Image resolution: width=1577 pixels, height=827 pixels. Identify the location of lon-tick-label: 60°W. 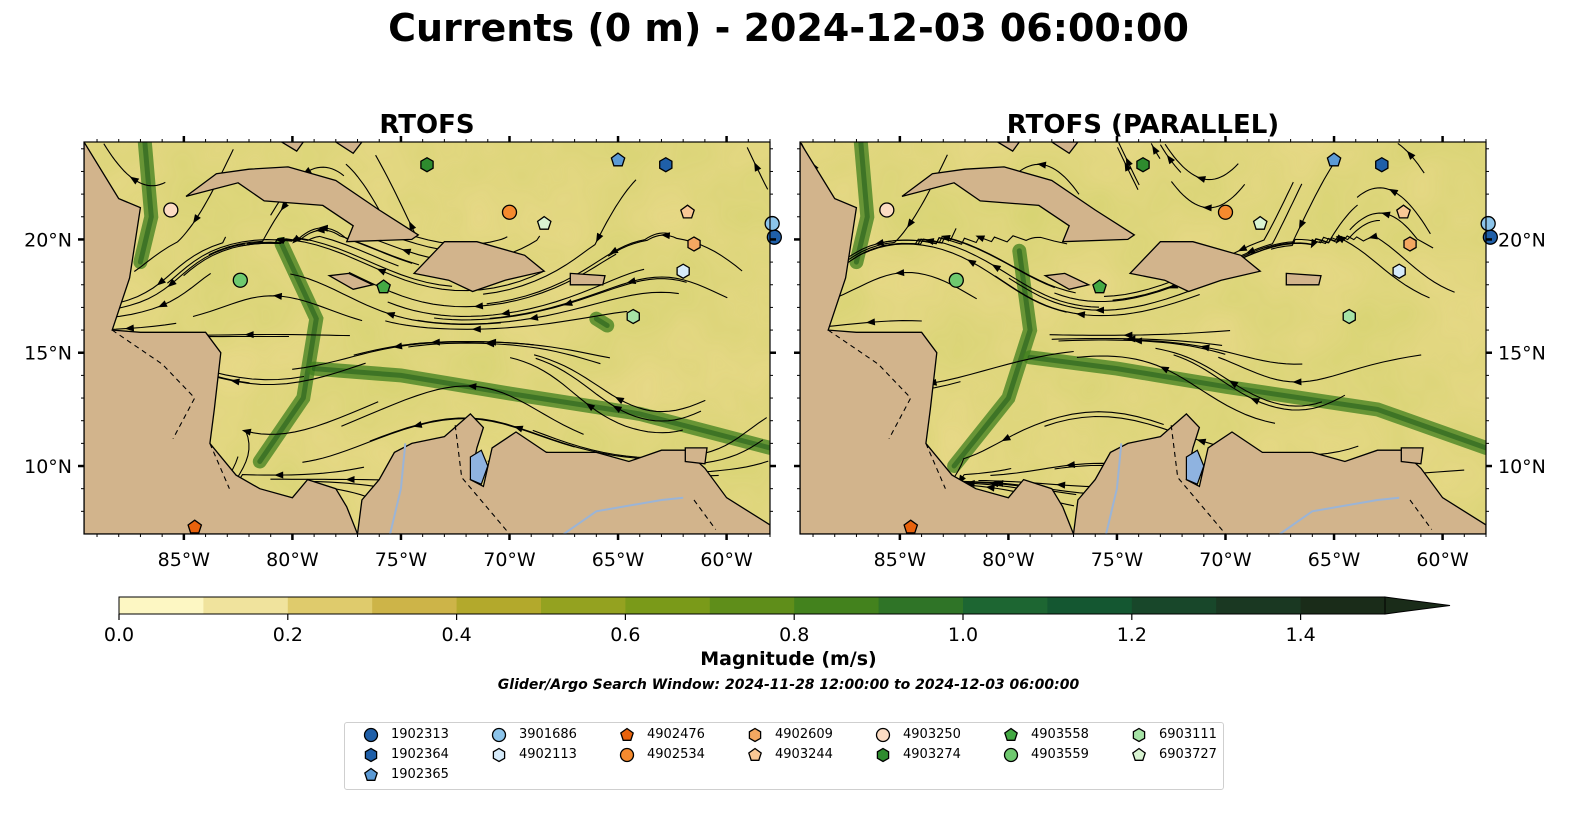
(1442, 560).